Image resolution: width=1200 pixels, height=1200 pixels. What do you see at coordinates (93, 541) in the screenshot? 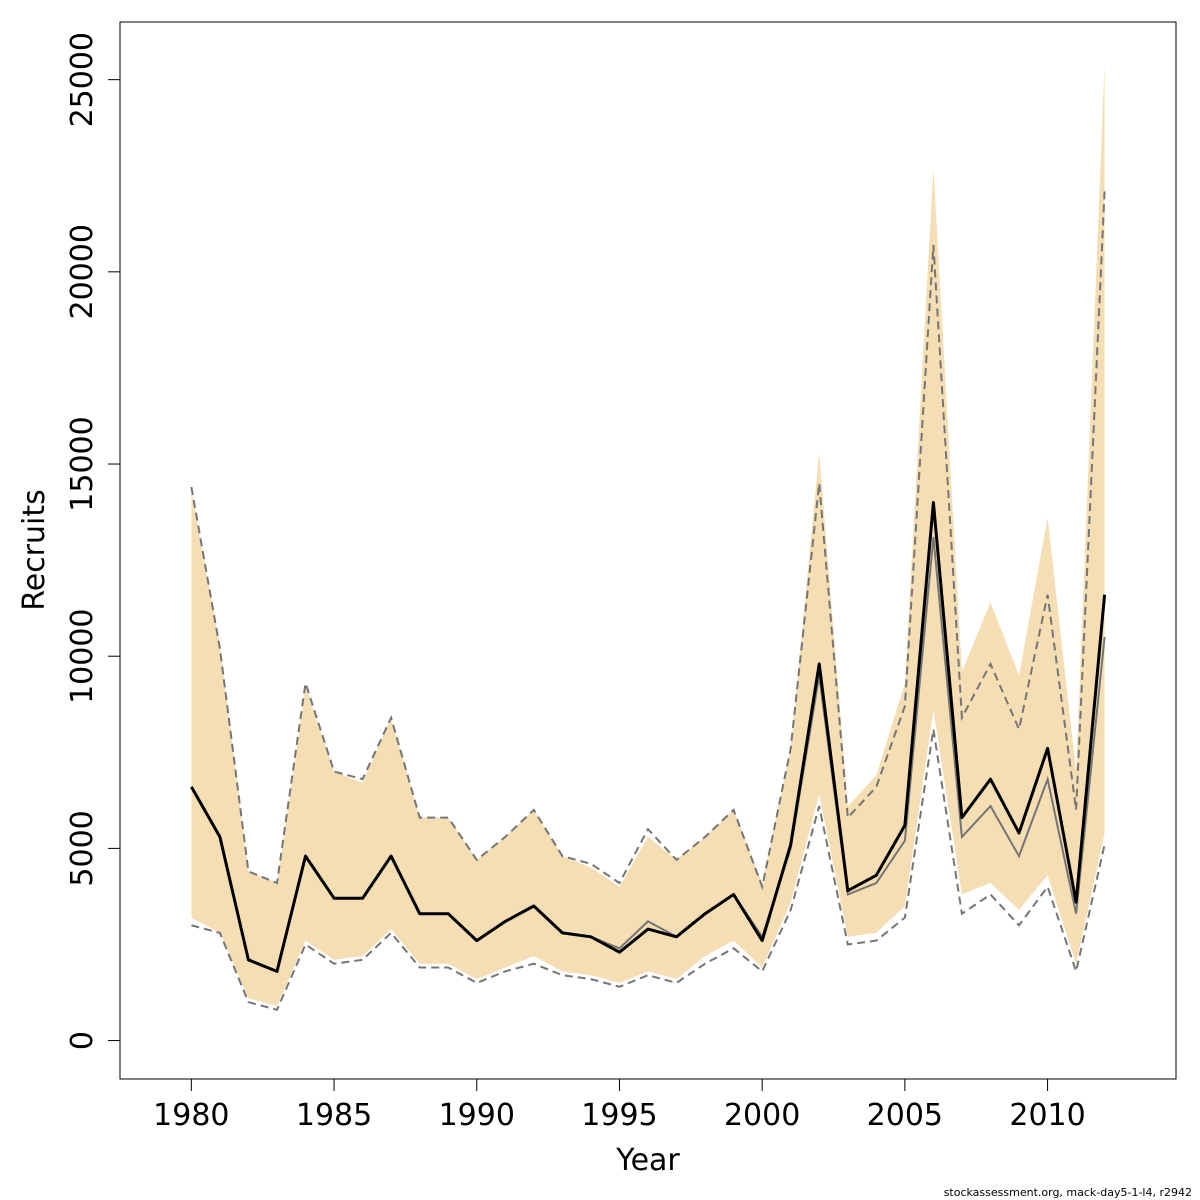
I see `y-axis: 0 5000 10000 15000 20000 25000` at bounding box center [93, 541].